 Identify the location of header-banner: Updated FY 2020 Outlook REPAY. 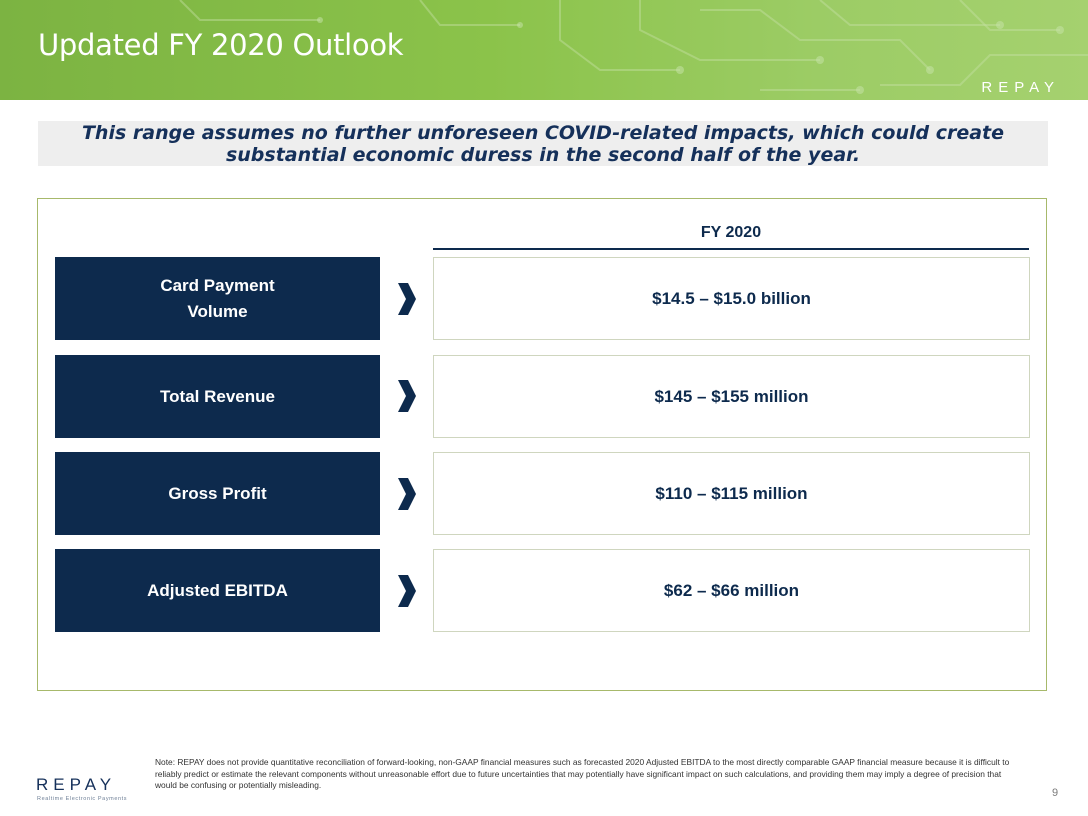
(544, 50).